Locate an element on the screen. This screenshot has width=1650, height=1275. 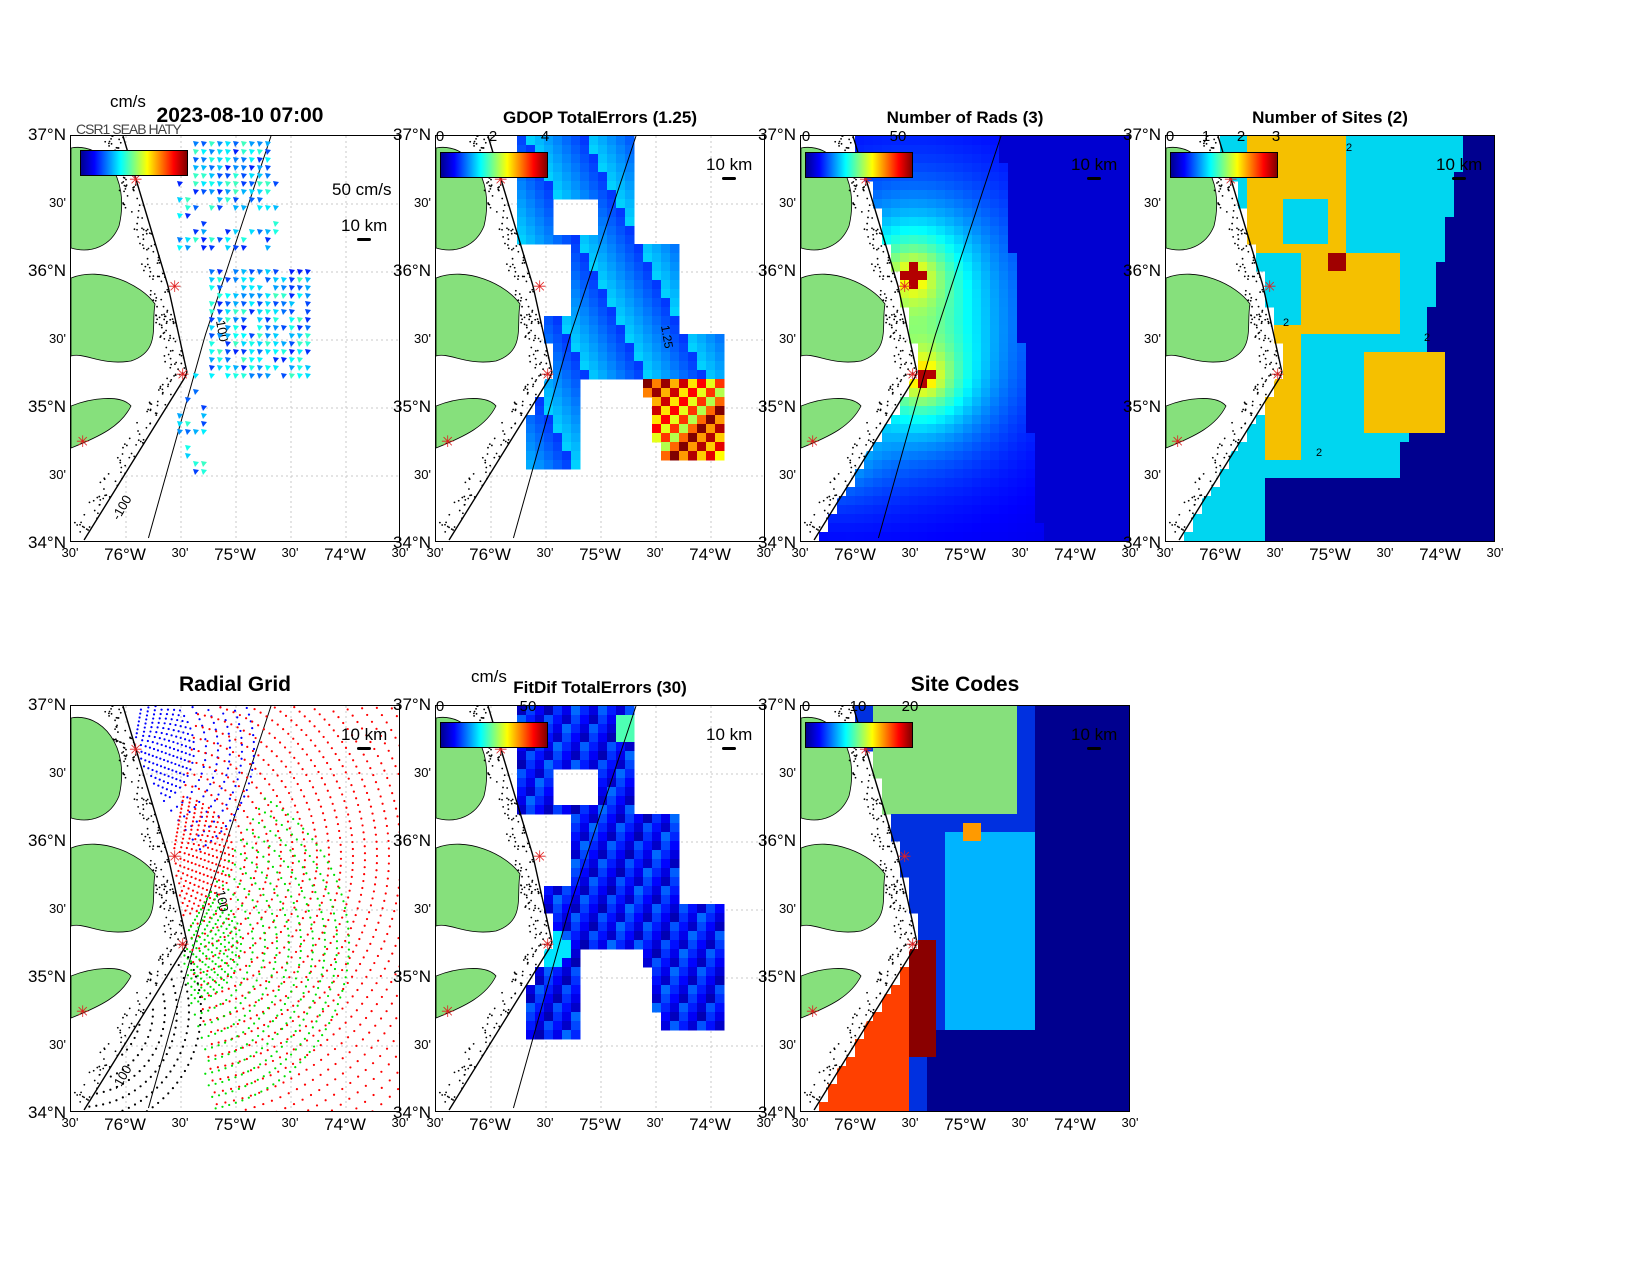
mainland-middle is located at coordinates (113, 888).